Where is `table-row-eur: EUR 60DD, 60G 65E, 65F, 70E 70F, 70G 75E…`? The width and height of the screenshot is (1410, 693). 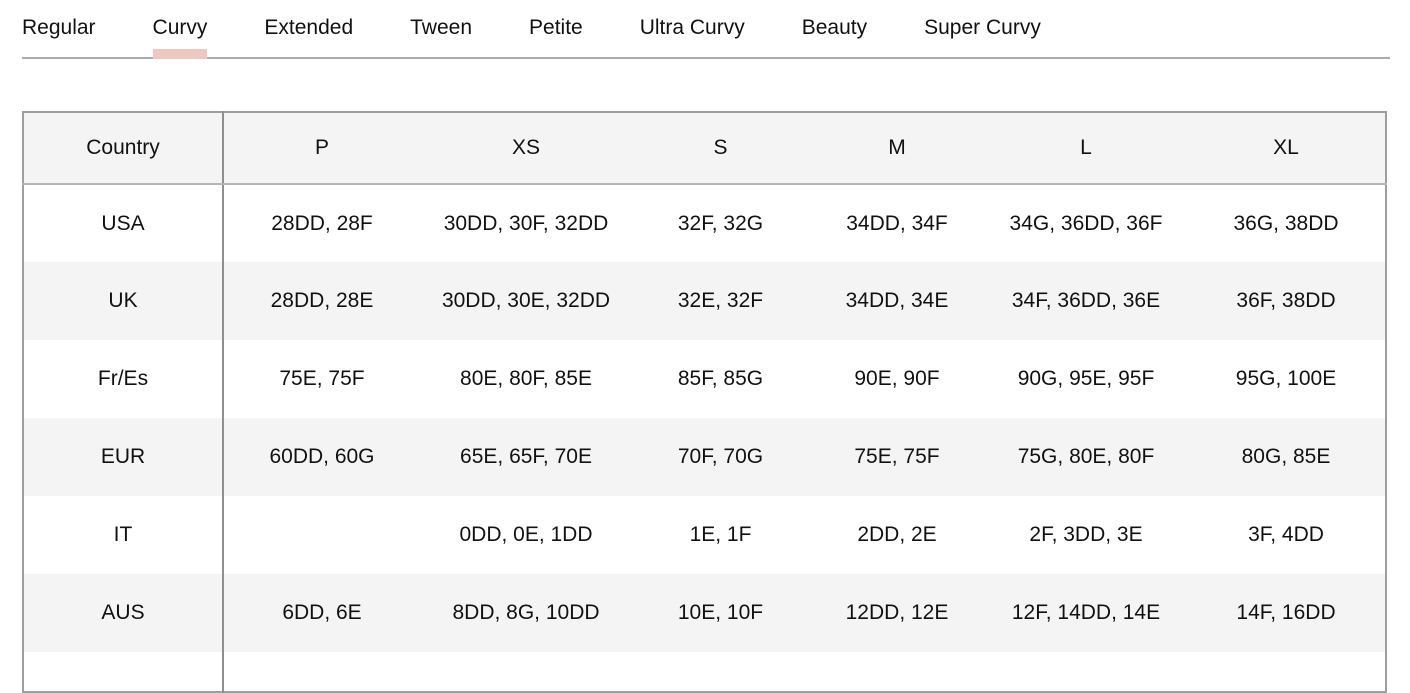 table-row-eur: EUR 60DD, 60G 65E, 65F, 70E 70F, 70G 75E… is located at coordinates (704, 457).